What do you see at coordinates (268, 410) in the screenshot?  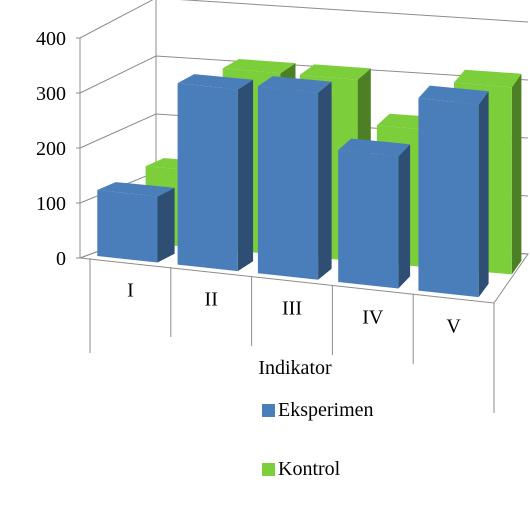 I see `legend-swatch-eksperimen` at bounding box center [268, 410].